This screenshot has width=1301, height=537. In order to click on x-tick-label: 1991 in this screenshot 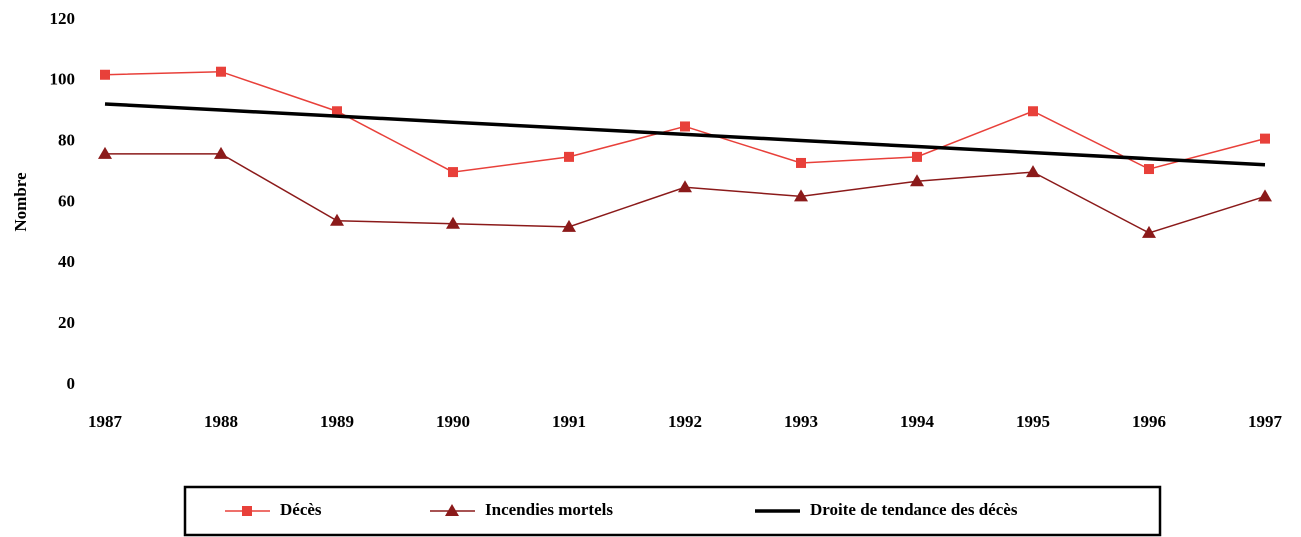, I will do `click(569, 421)`.